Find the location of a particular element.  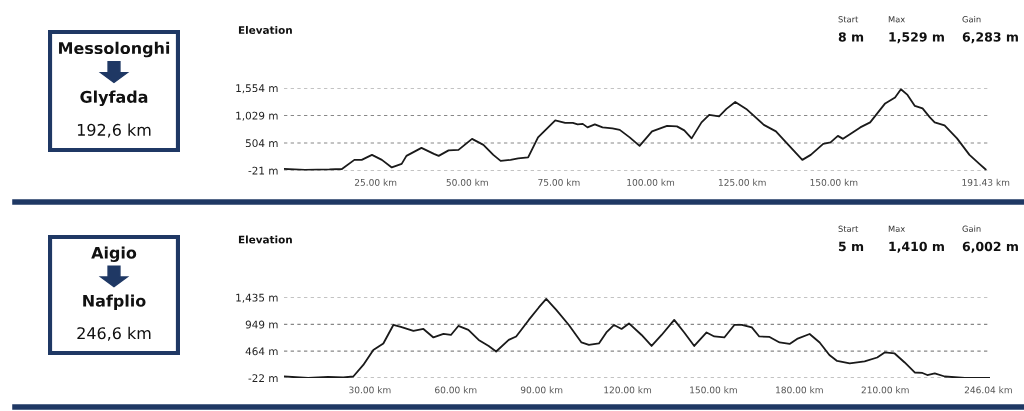

text: 5 m is located at coordinates (851, 246).